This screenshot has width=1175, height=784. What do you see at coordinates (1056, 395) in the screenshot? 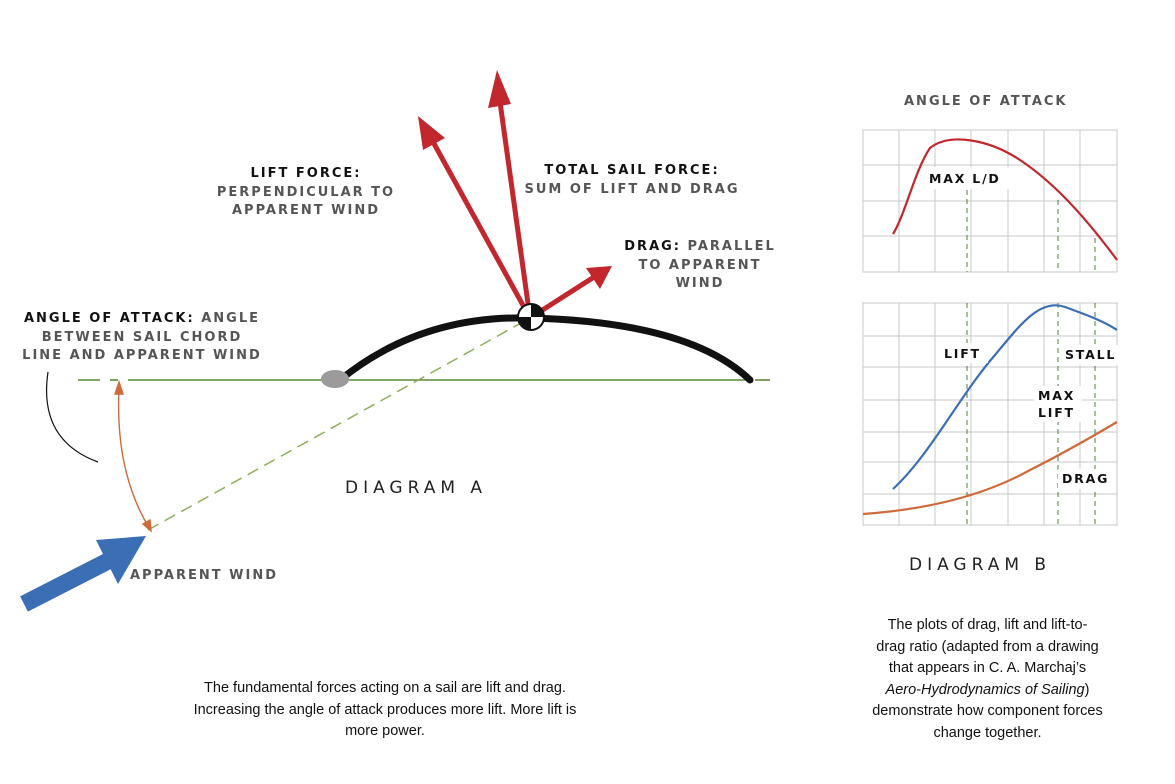
I see `max-lift-label-line1: MAX` at bounding box center [1056, 395].